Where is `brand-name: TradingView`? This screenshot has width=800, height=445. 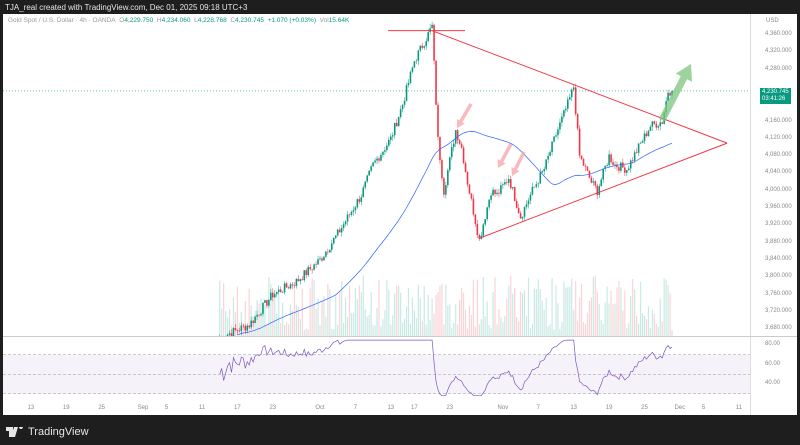
brand-name: TradingView is located at coordinates (58, 432).